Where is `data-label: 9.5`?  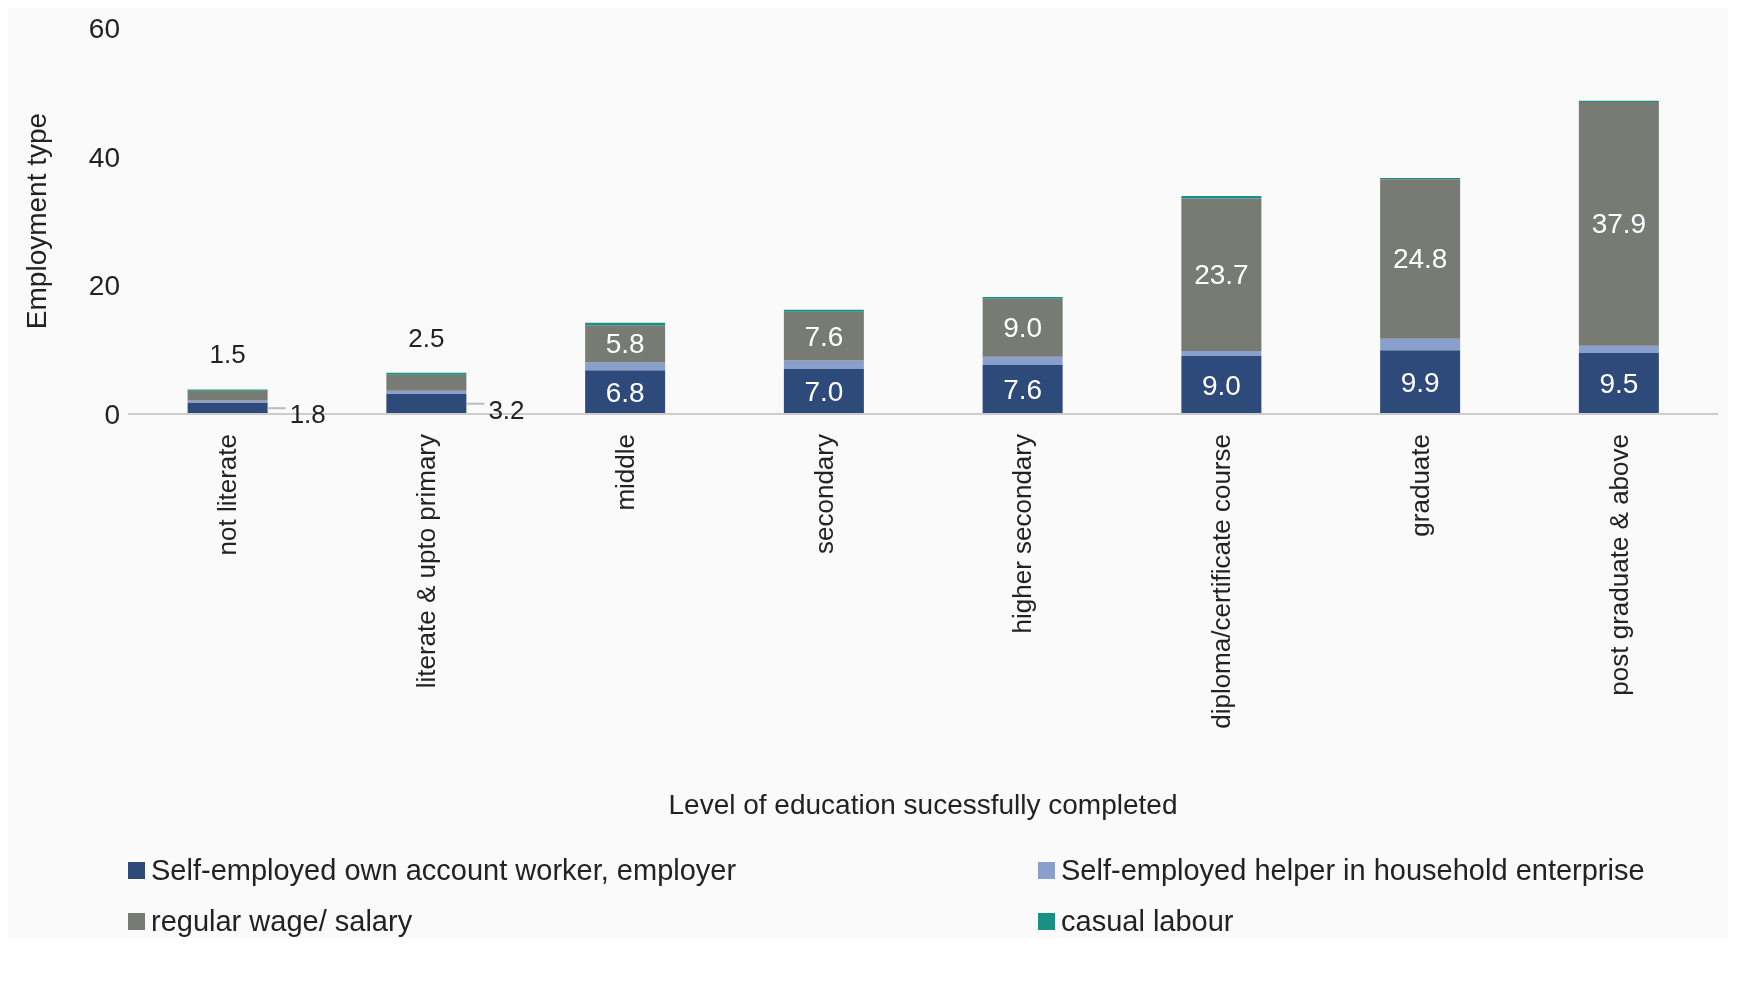
data-label: 9.5 is located at coordinates (1619, 383).